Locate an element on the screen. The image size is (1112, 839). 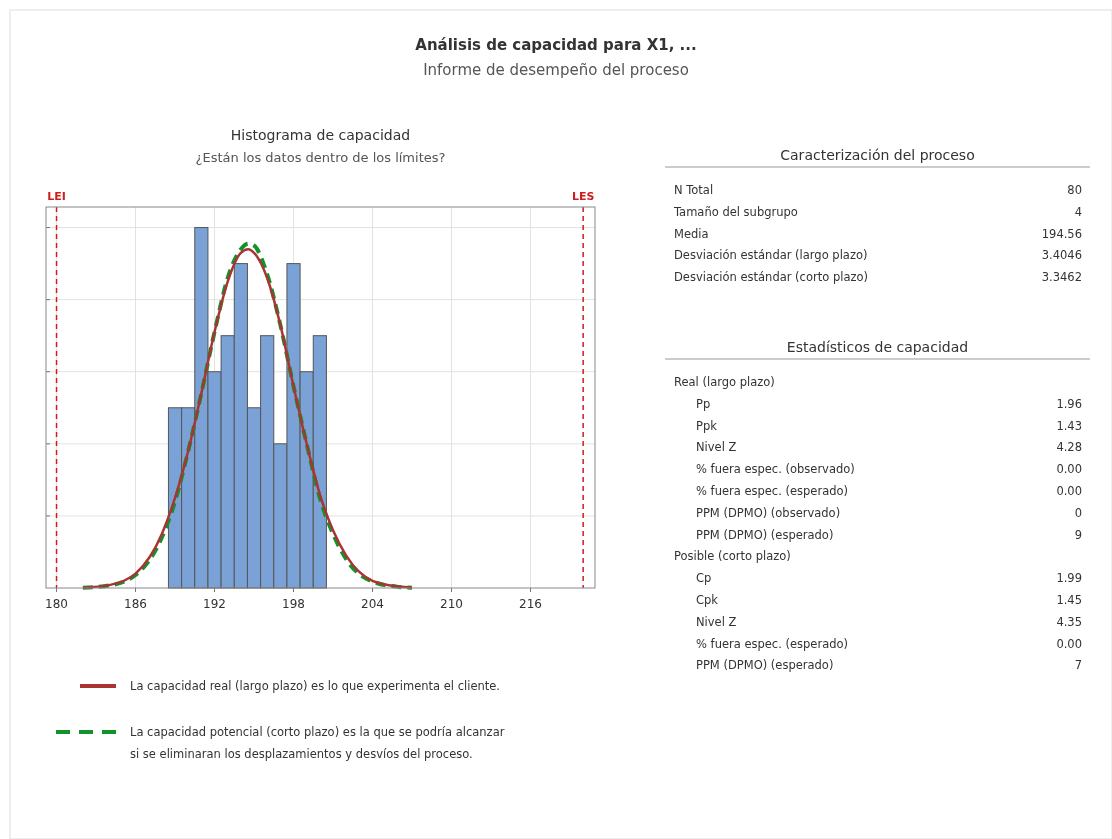
category-label: Desviación estándar (corto plazo) is located at coordinates (771, 277).